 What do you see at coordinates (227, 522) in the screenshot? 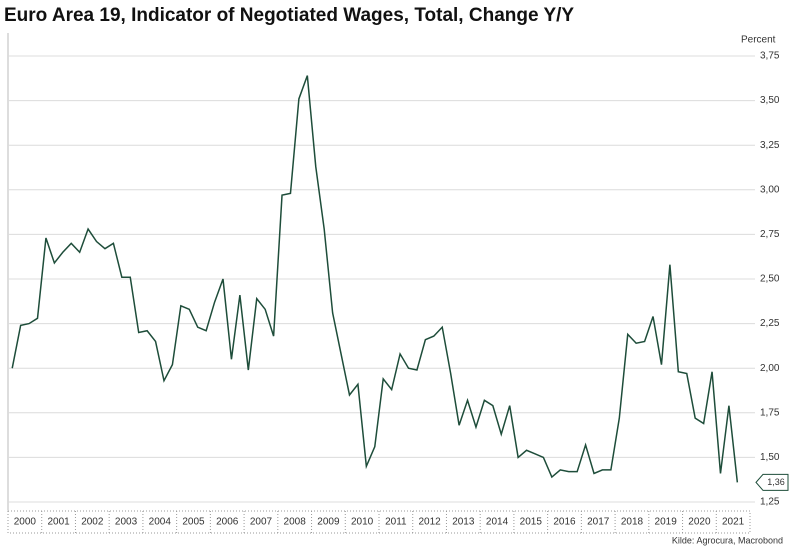
I see `x-tick-label: 2006` at bounding box center [227, 522].